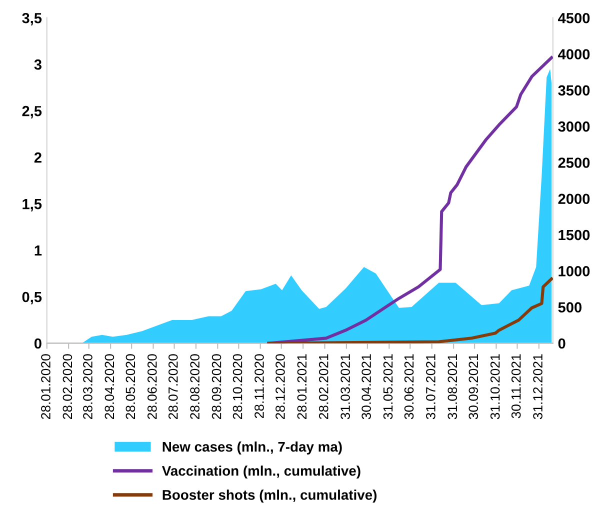  I want to click on x-tick-label: 28.08.2020, so click(195, 387).